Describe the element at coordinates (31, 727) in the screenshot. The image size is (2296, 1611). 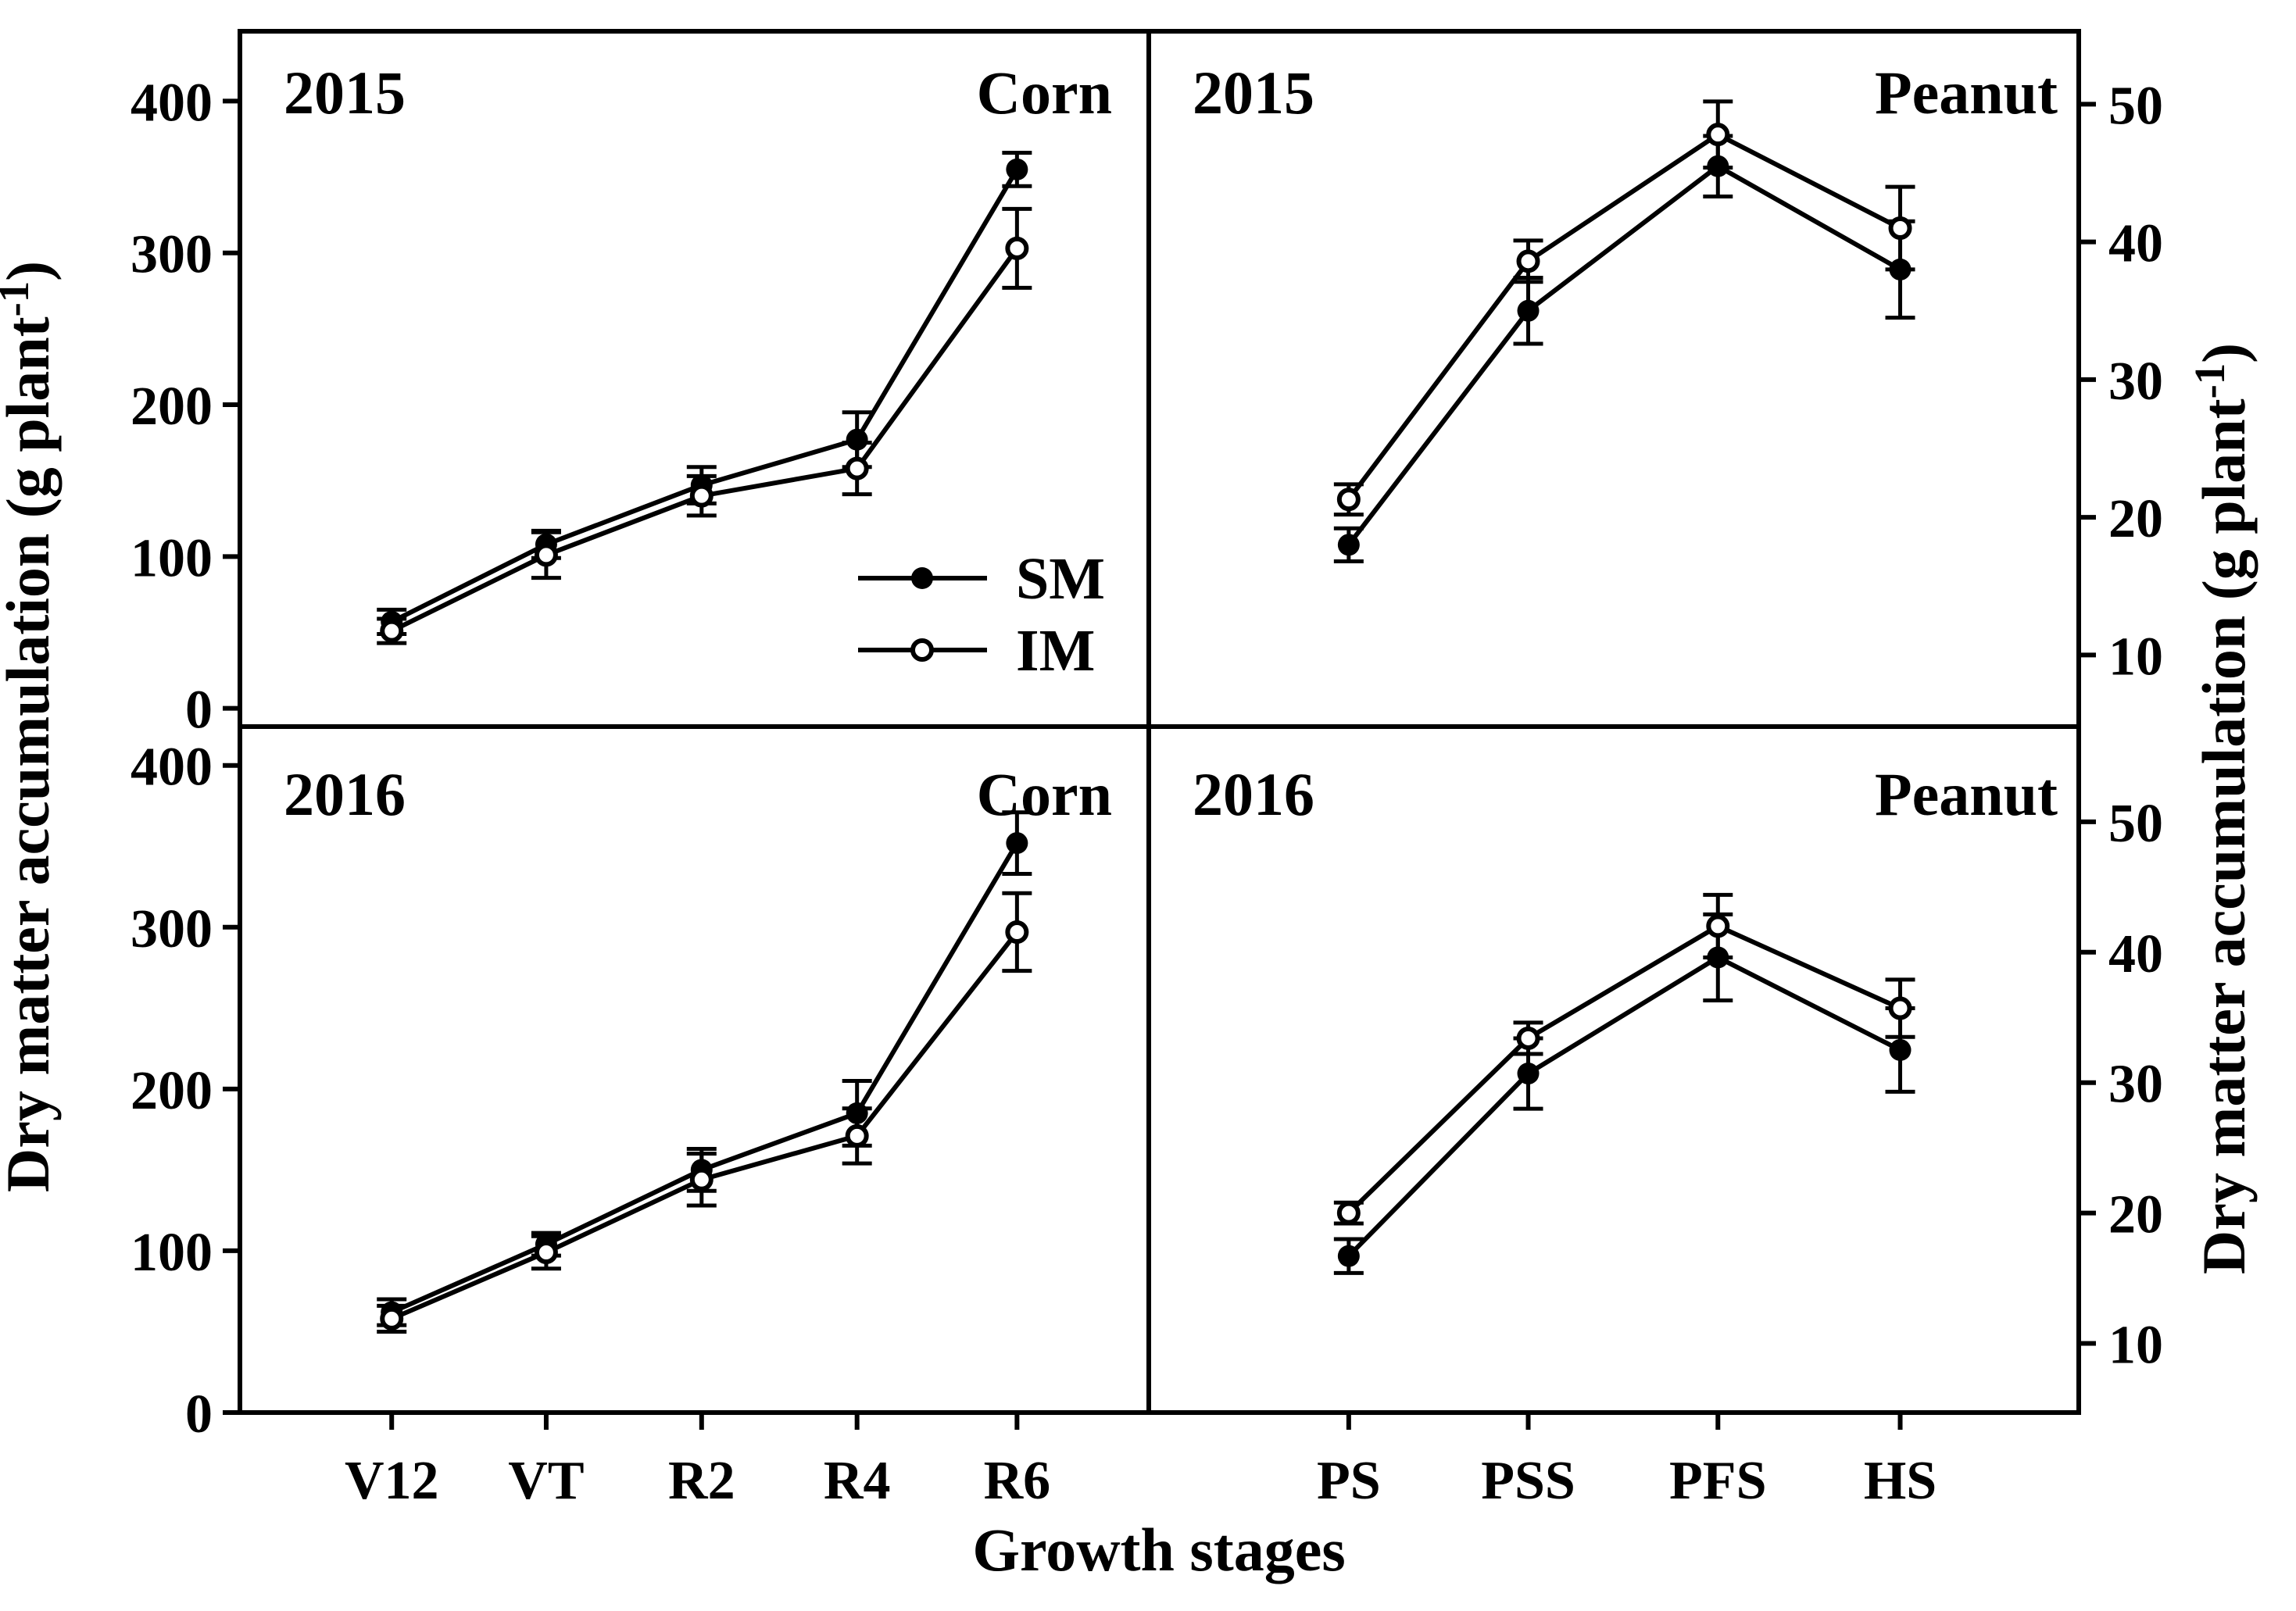
I see `y-axis-title-left: Dry matter accumulation (g plant-1)` at that location.